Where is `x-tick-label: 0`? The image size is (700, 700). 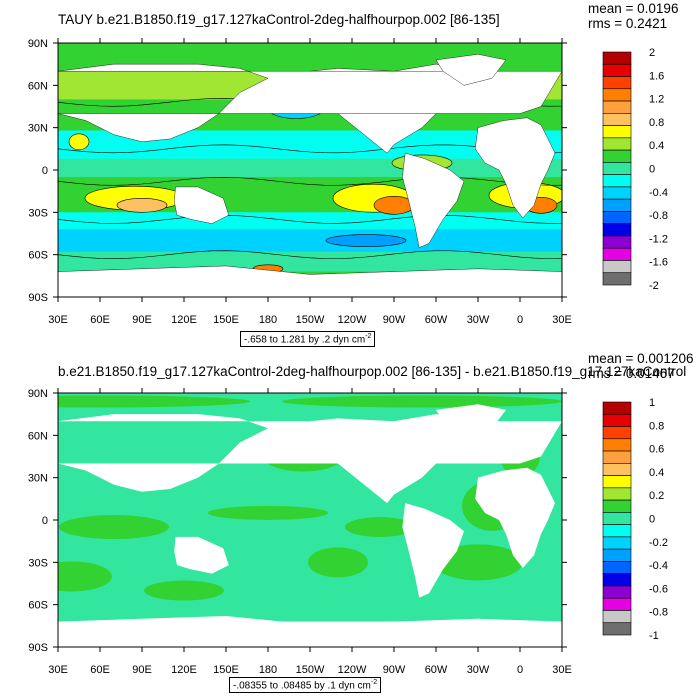 x-tick-label: 0 is located at coordinates (520, 670).